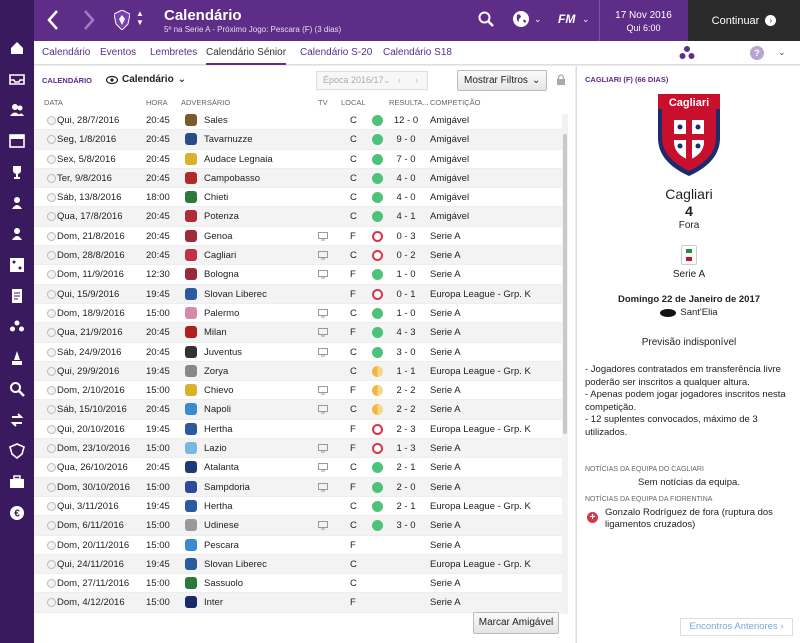  What do you see at coordinates (406, 352) in the screenshot?
I see `fixture-score: 3 - 0` at bounding box center [406, 352].